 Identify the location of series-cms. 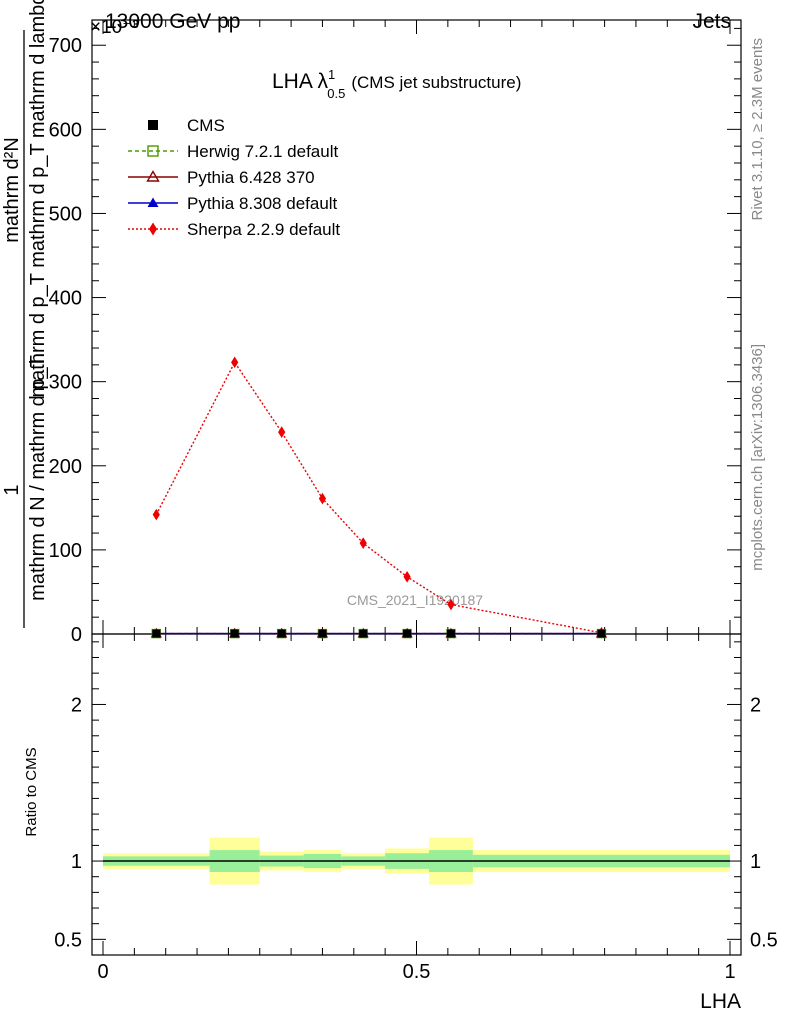
(379, 633).